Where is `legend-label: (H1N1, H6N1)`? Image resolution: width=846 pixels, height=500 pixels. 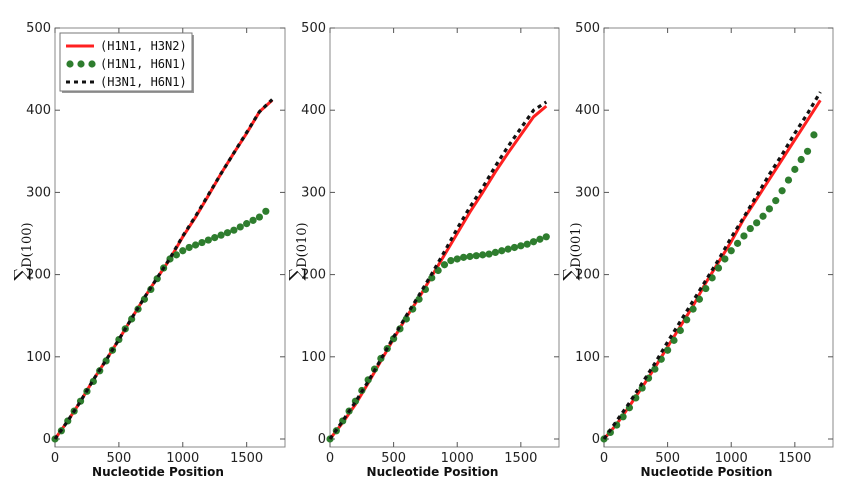
legend-label: (H1N1, H6N1) is located at coordinates (143, 64).